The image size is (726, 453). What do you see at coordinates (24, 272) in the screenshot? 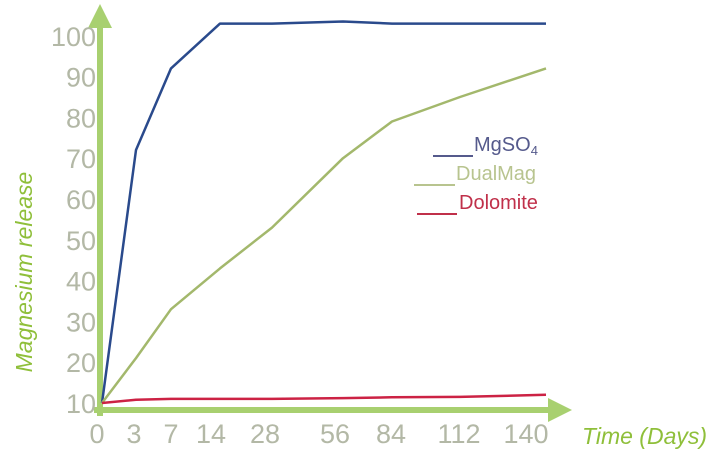
I see `y-axis-label: Magnesium release` at bounding box center [24, 272].